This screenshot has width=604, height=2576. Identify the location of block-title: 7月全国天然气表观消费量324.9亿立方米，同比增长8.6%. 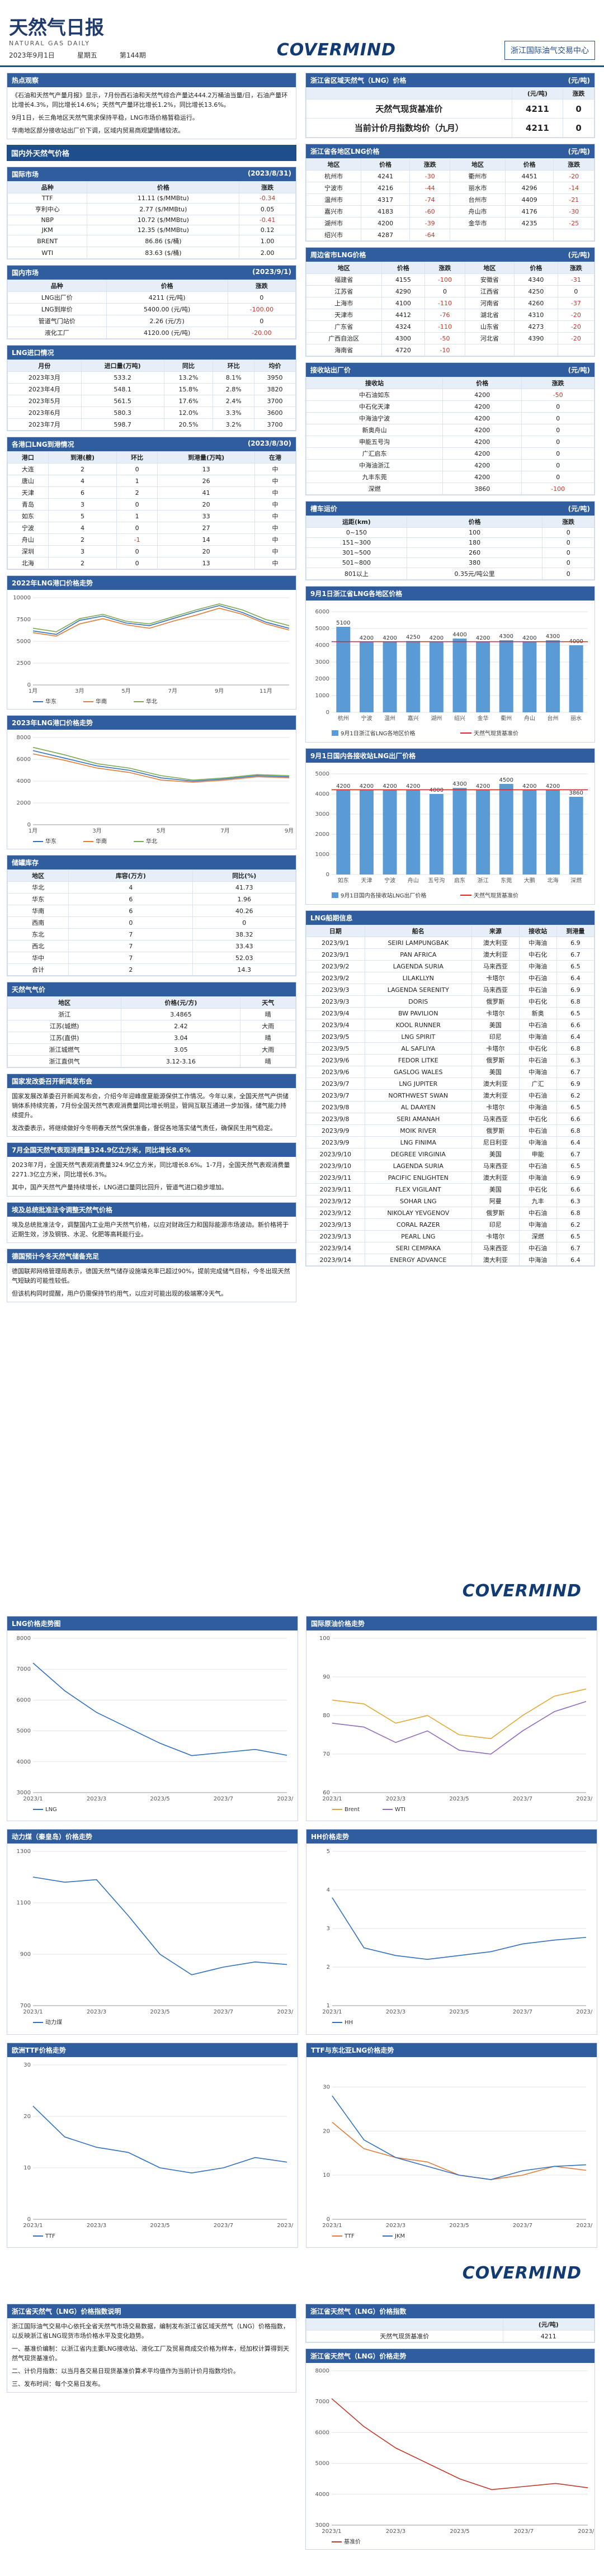
(151, 1150).